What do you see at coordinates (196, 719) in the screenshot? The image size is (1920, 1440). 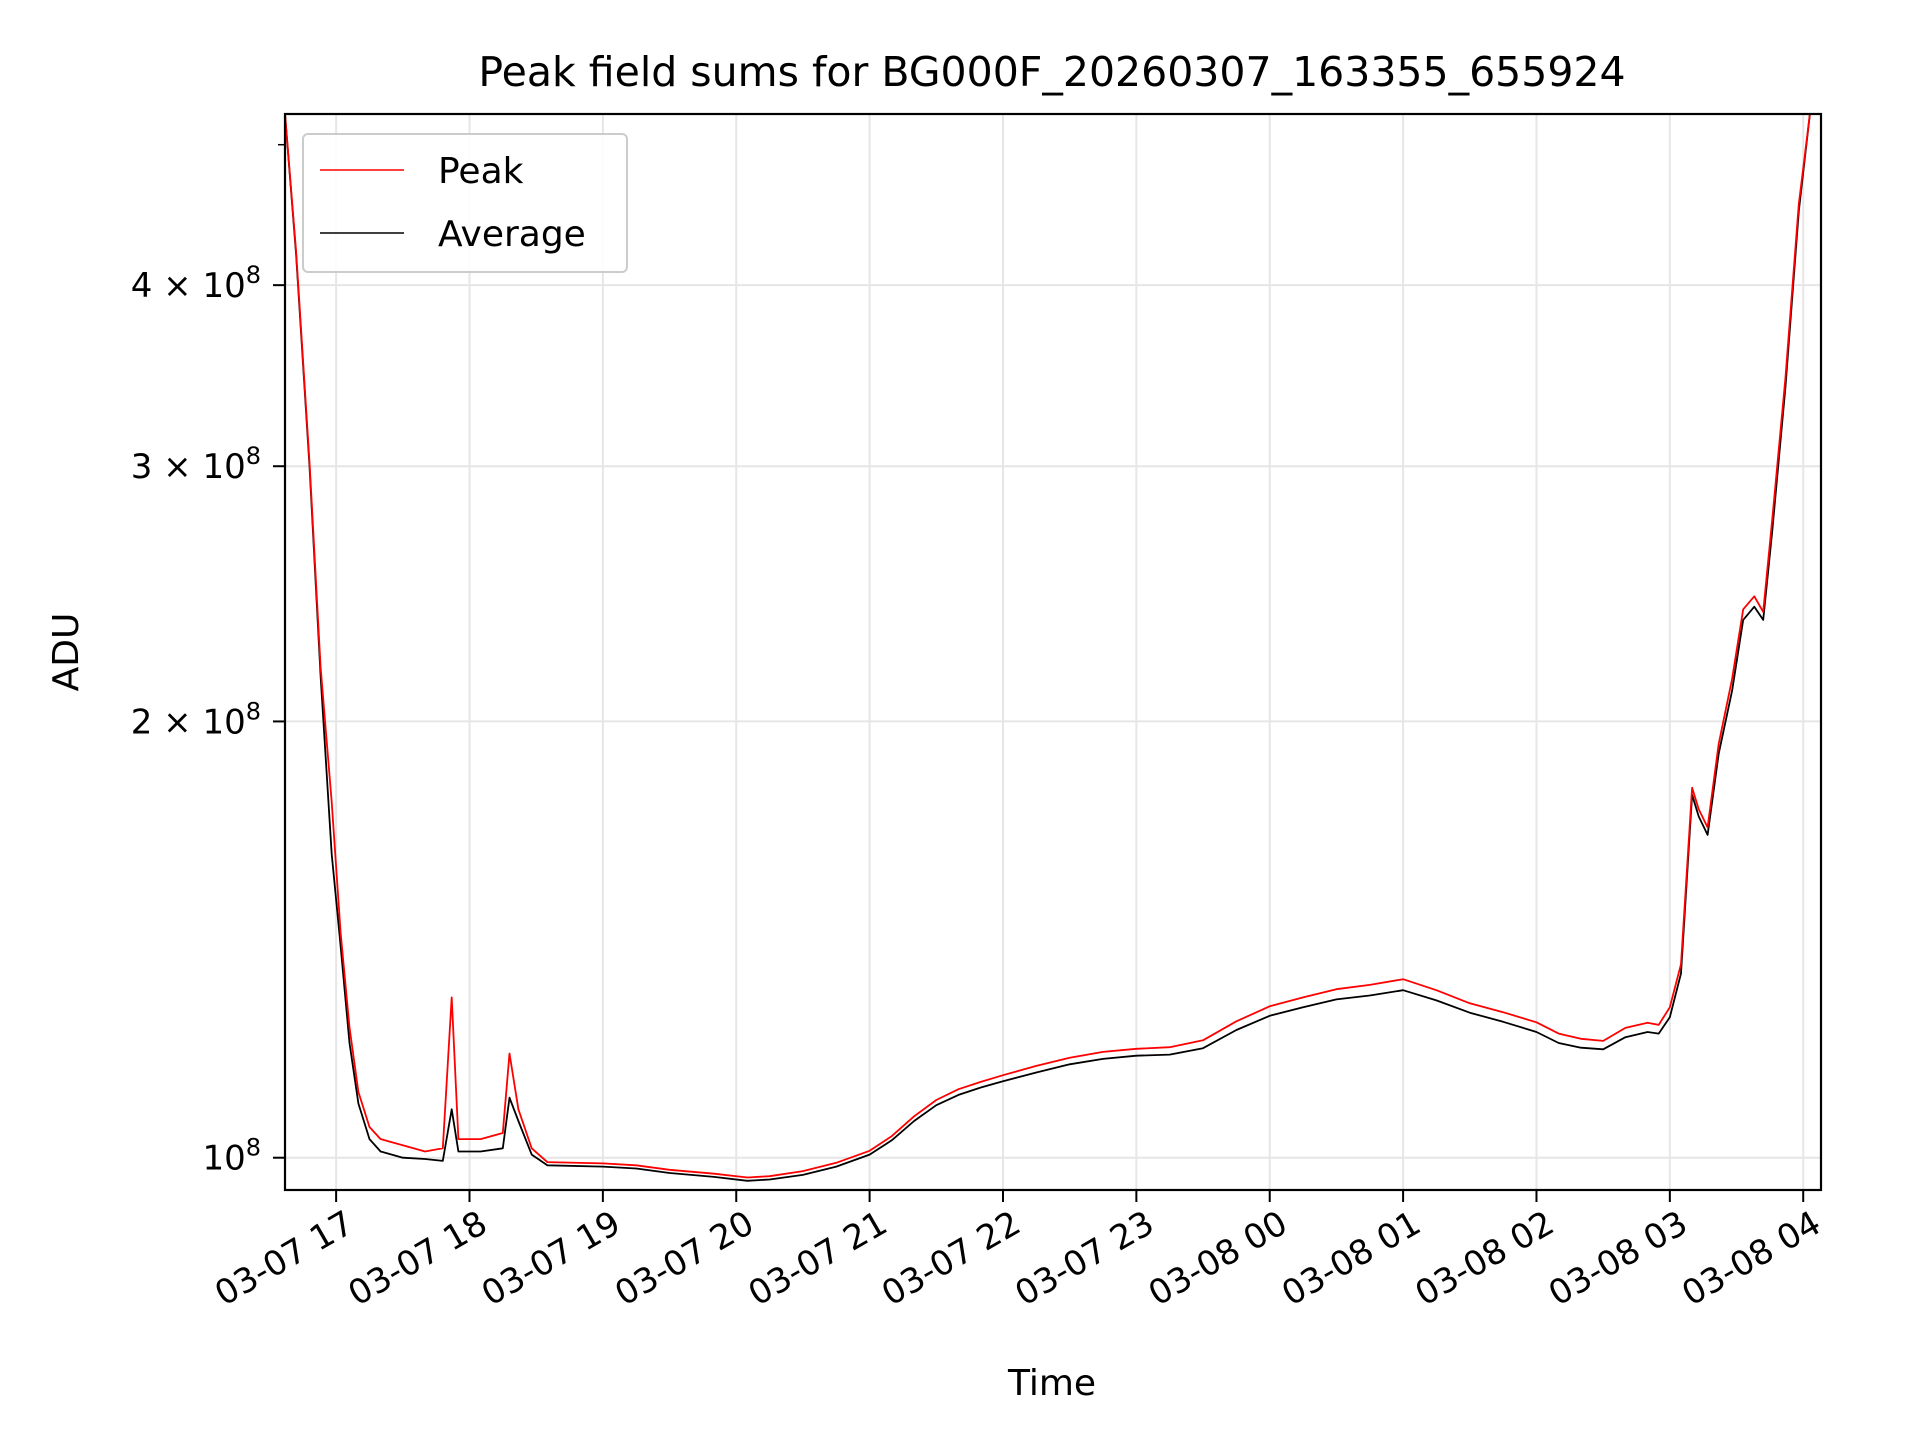 I see `y-tick-label: 2 × 108` at bounding box center [196, 719].